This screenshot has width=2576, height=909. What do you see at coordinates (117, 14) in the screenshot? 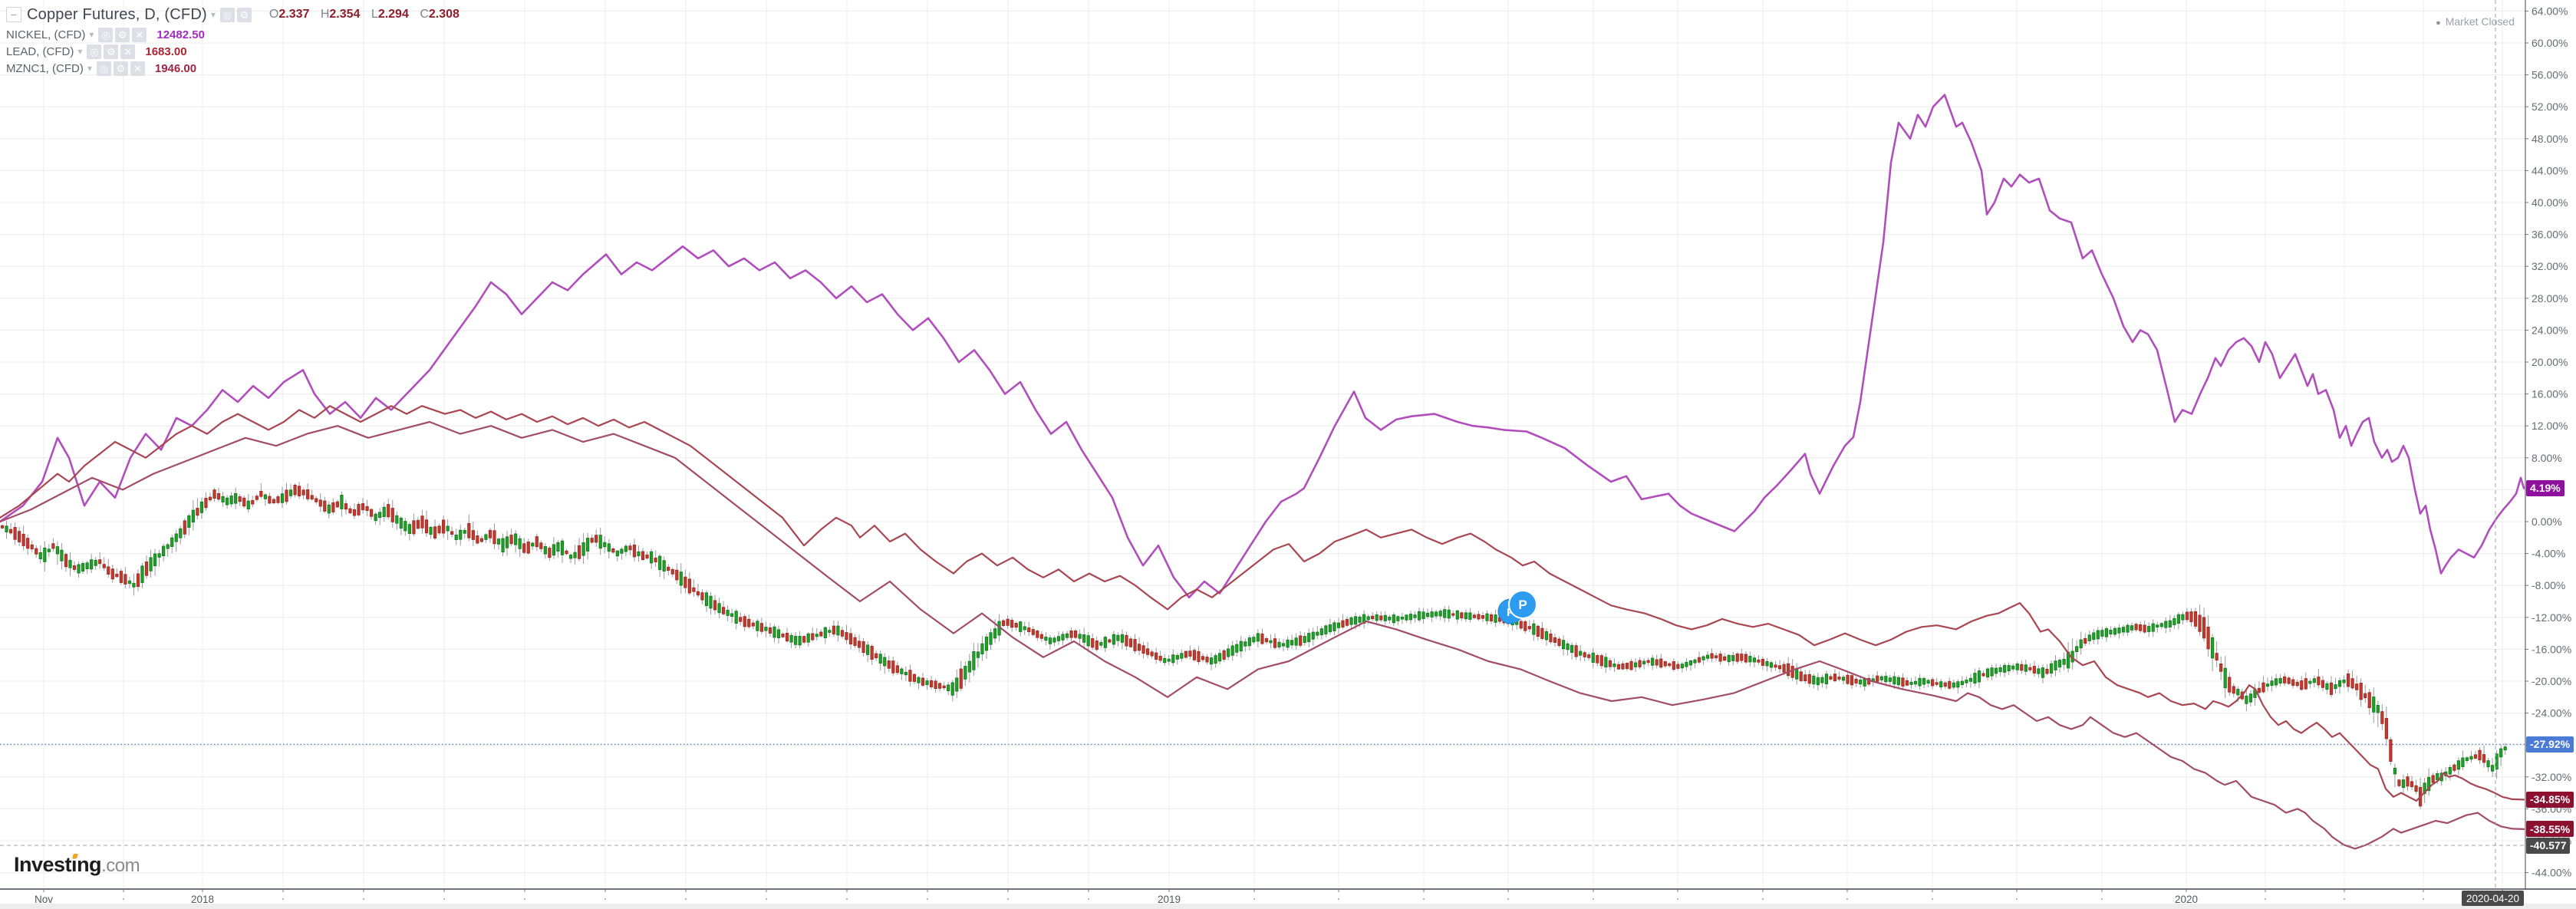
I see `symbol-title: Copper Futures, D, (CFD)` at bounding box center [117, 14].